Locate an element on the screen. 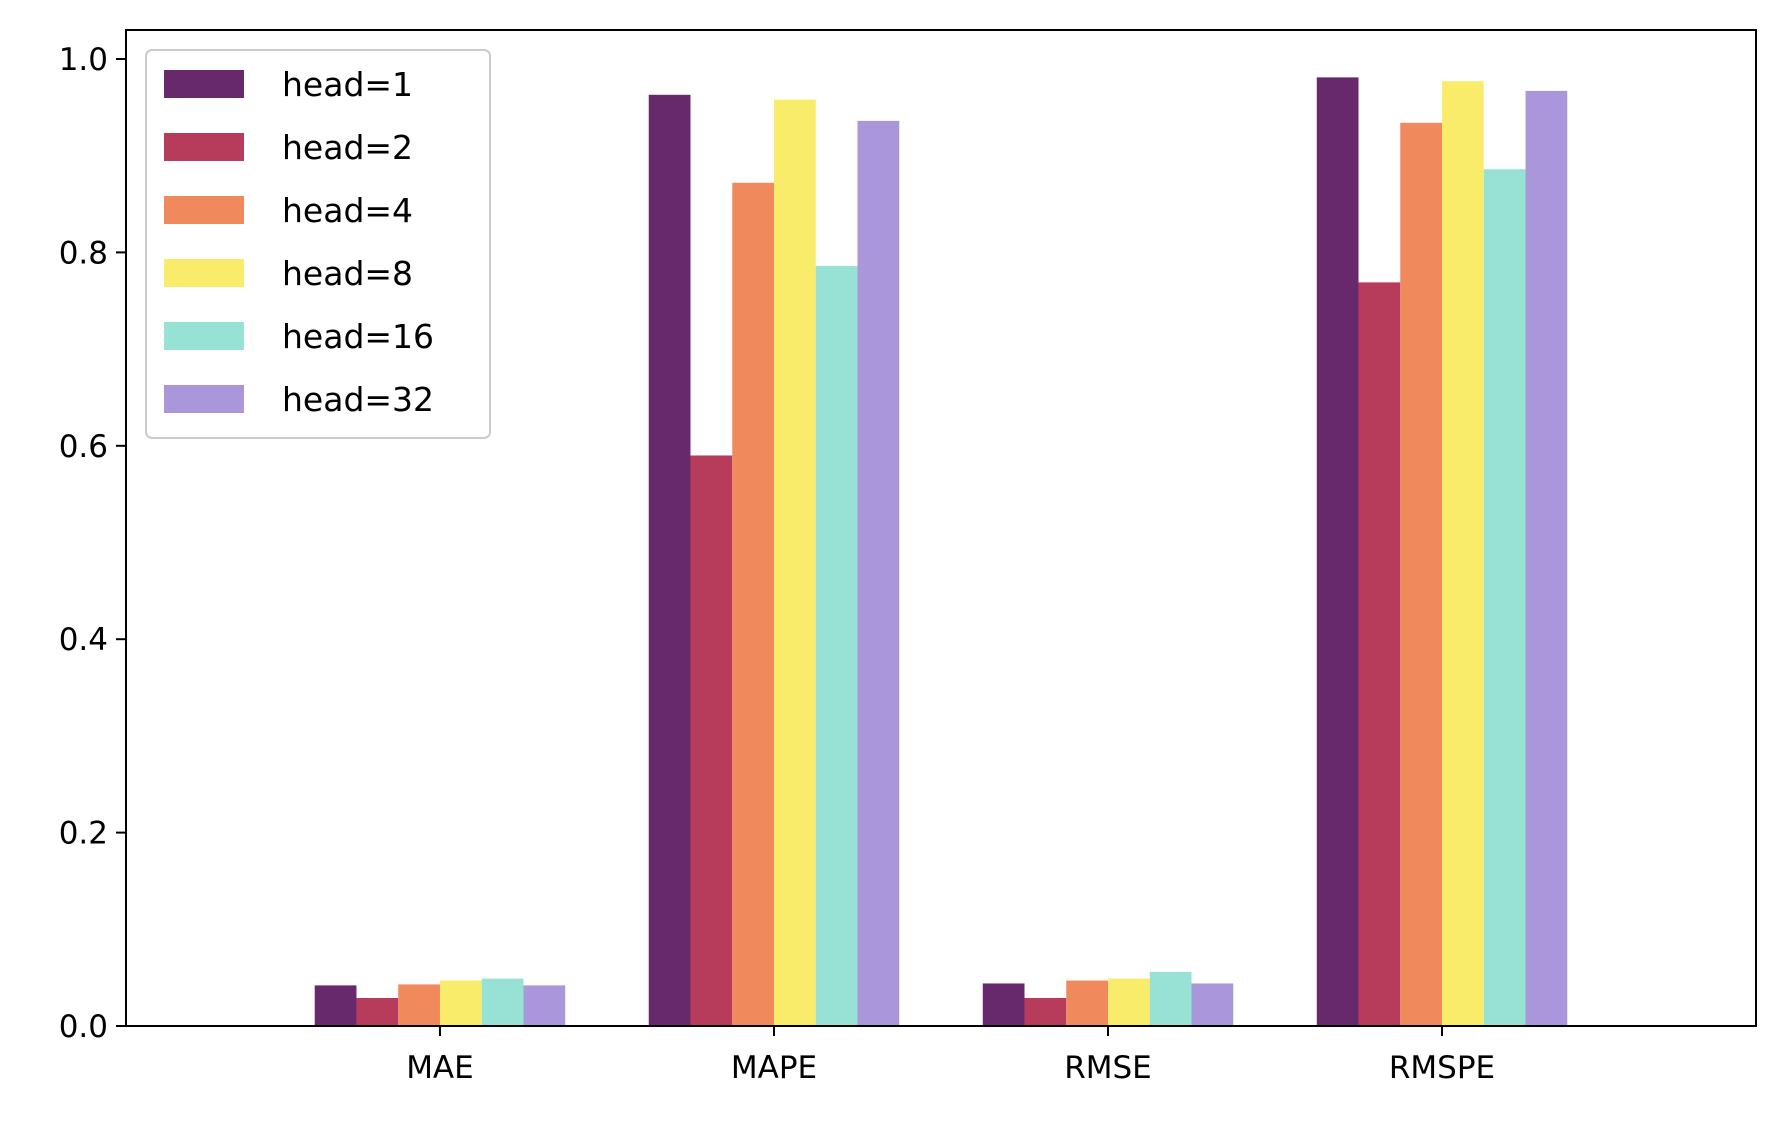 This screenshot has width=1783, height=1128. legend-label-head-16: head=16 is located at coordinates (358, 336).